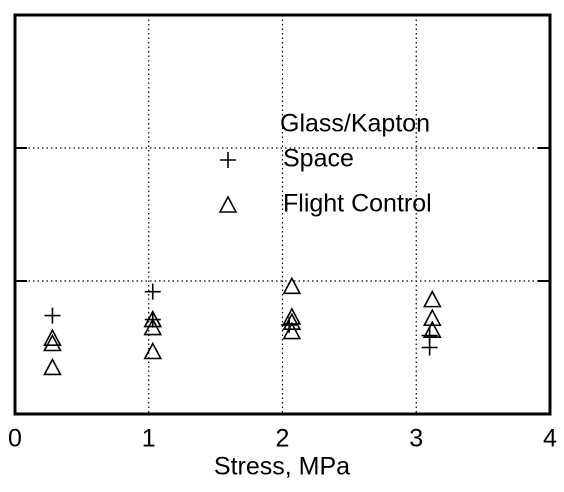 The height and width of the screenshot is (492, 564). Describe the element at coordinates (416, 439) in the screenshot. I see `x-tick-label: 3` at that location.